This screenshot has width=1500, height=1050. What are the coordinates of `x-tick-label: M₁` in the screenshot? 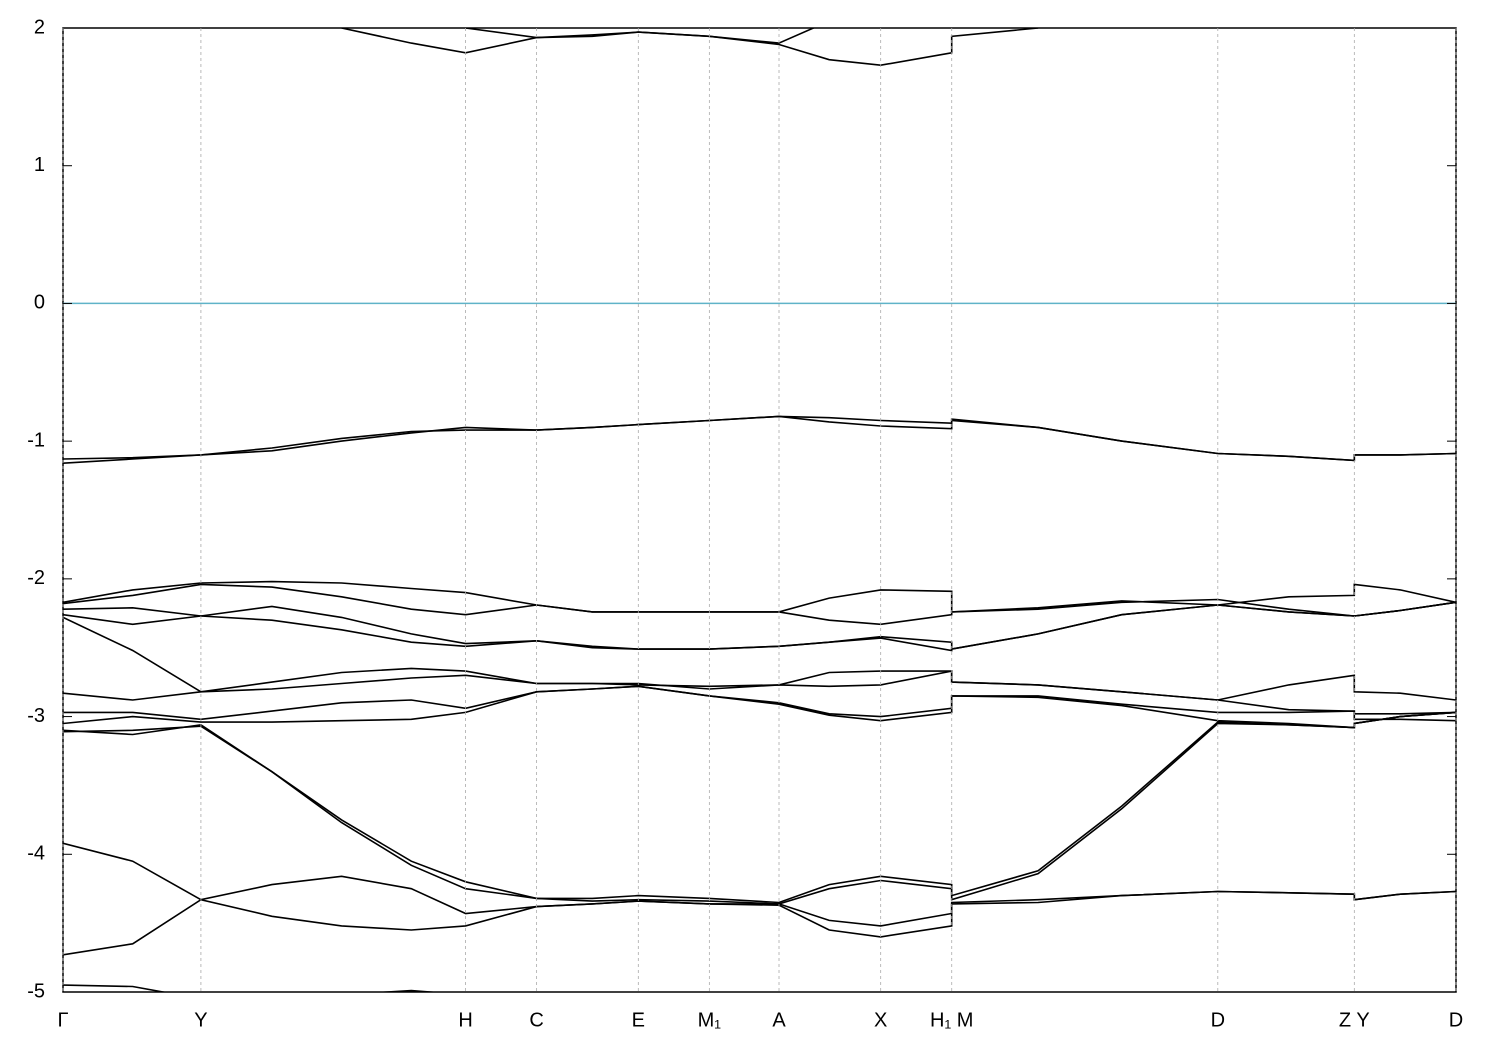 It's located at (710, 1020).